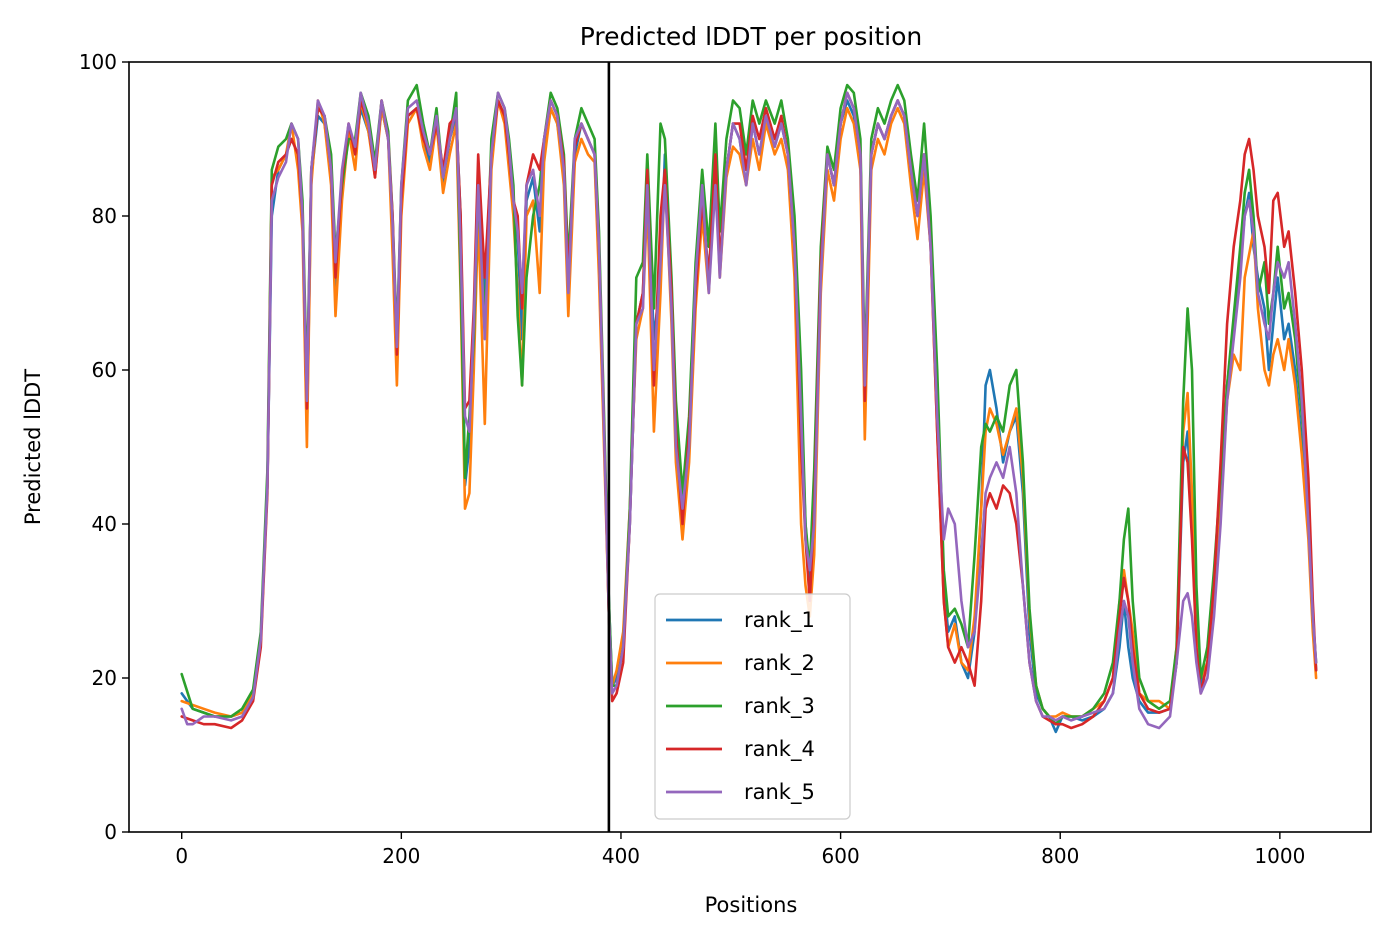  Describe the element at coordinates (751, 905) in the screenshot. I see `x-axis-label: Positions` at that location.